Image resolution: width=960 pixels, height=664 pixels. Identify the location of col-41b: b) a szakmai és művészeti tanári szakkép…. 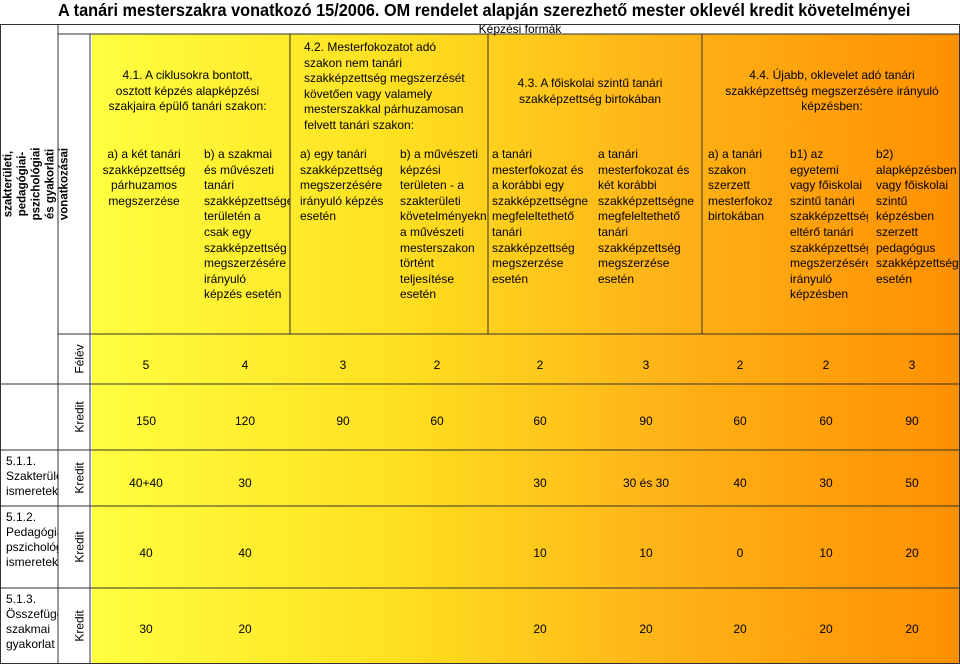
(247, 224).